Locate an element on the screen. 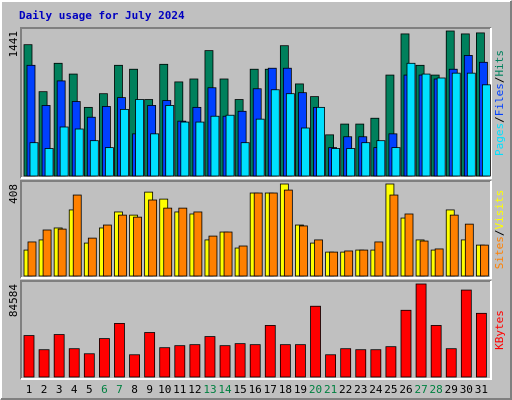  legend-entry: Pages is located at coordinates (499, 139).